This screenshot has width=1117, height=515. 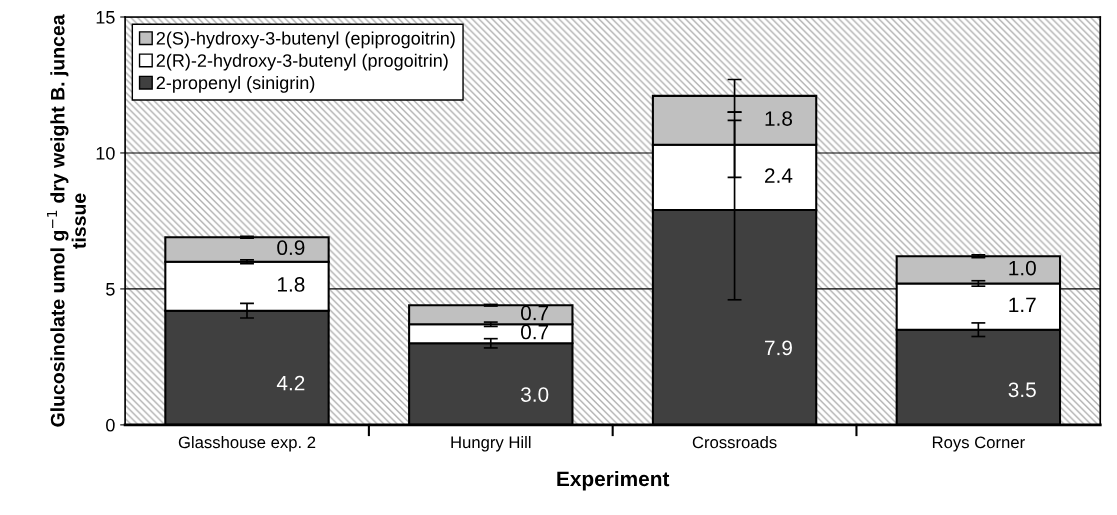 I want to click on data-label: 4.2, so click(x=290, y=383).